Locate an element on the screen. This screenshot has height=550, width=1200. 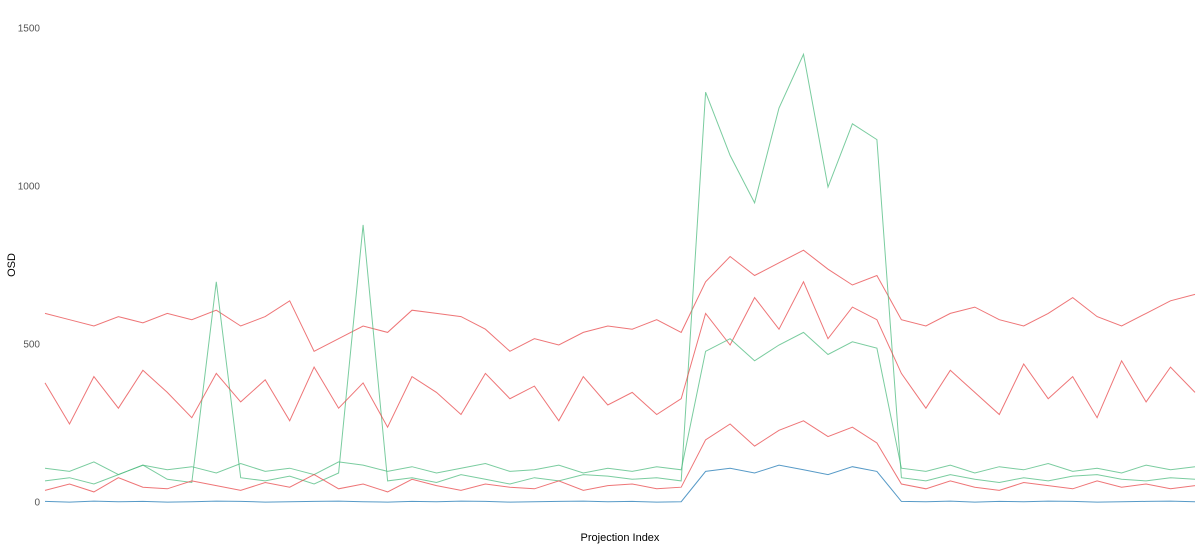
y-tick-label: 1500 is located at coordinates (29, 29).